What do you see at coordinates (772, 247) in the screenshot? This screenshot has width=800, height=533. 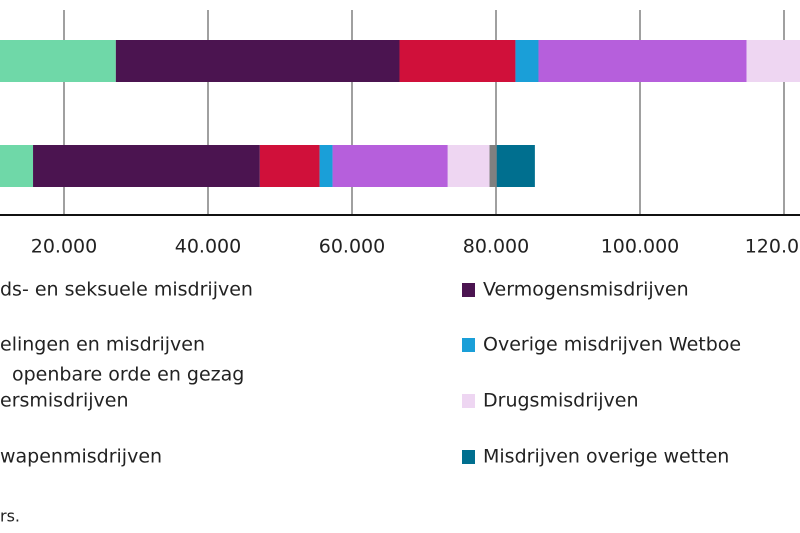 I see `x-tick-label: 120.000` at bounding box center [772, 247].